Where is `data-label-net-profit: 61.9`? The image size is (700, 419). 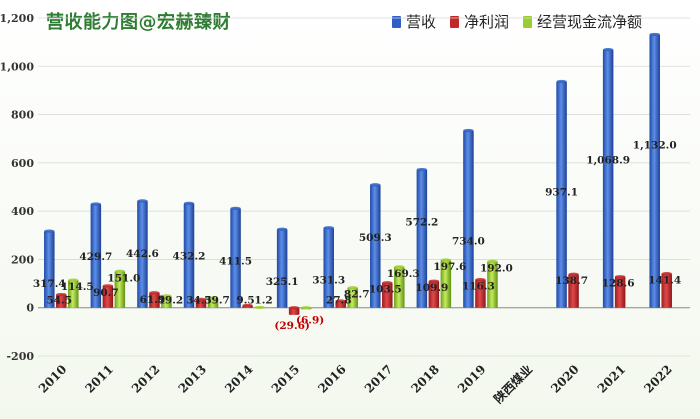
data-label-net-profit: 61.9 is located at coordinates (153, 300).